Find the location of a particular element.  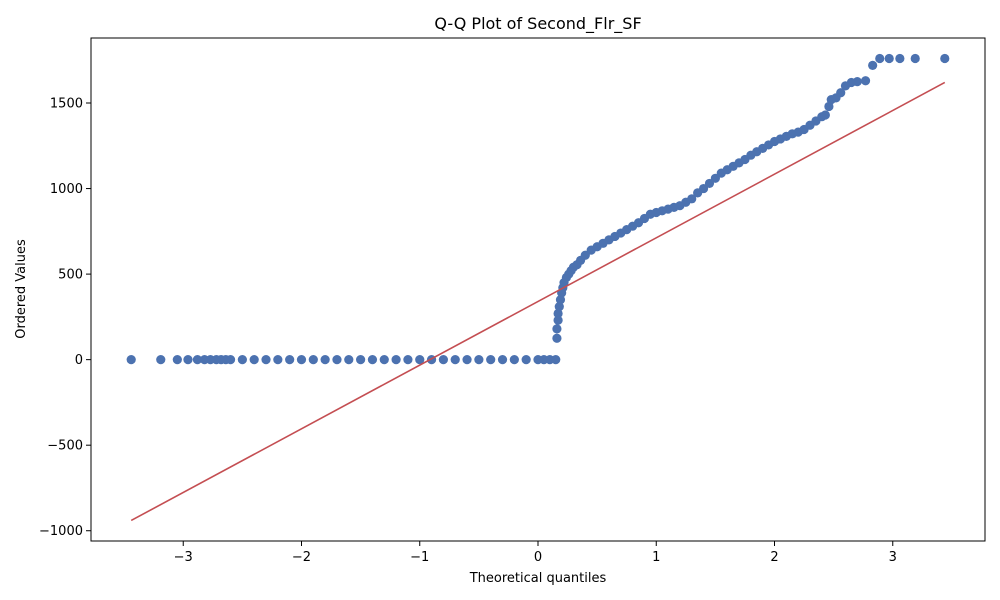

y-tick-label: −1000 is located at coordinates (61, 531).